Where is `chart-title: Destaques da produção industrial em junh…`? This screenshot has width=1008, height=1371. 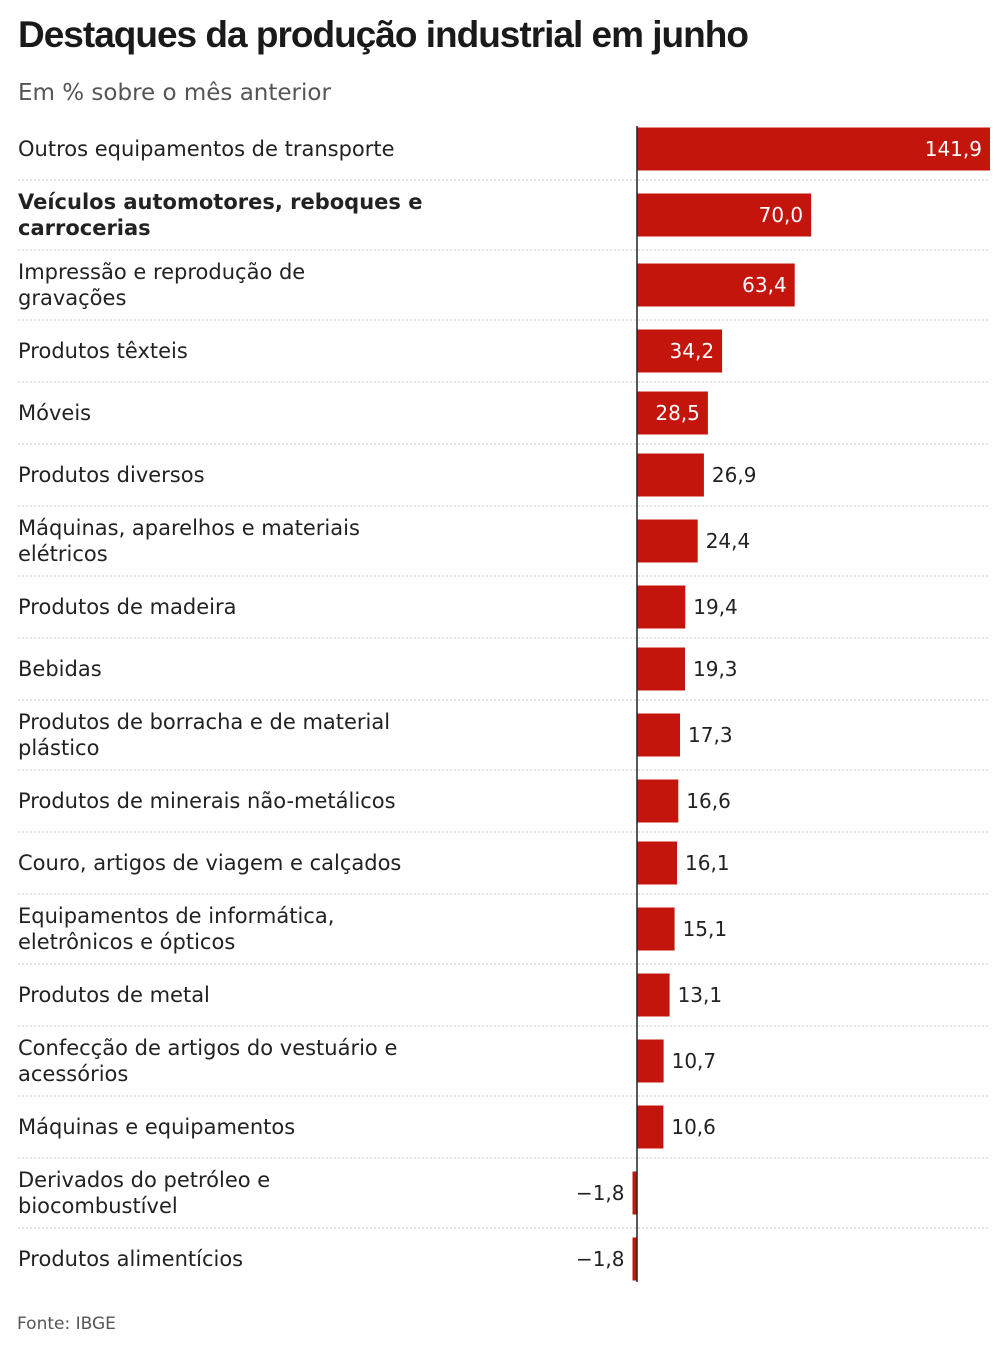
chart-title: Destaques da produção industrial em junh… is located at coordinates (383, 34).